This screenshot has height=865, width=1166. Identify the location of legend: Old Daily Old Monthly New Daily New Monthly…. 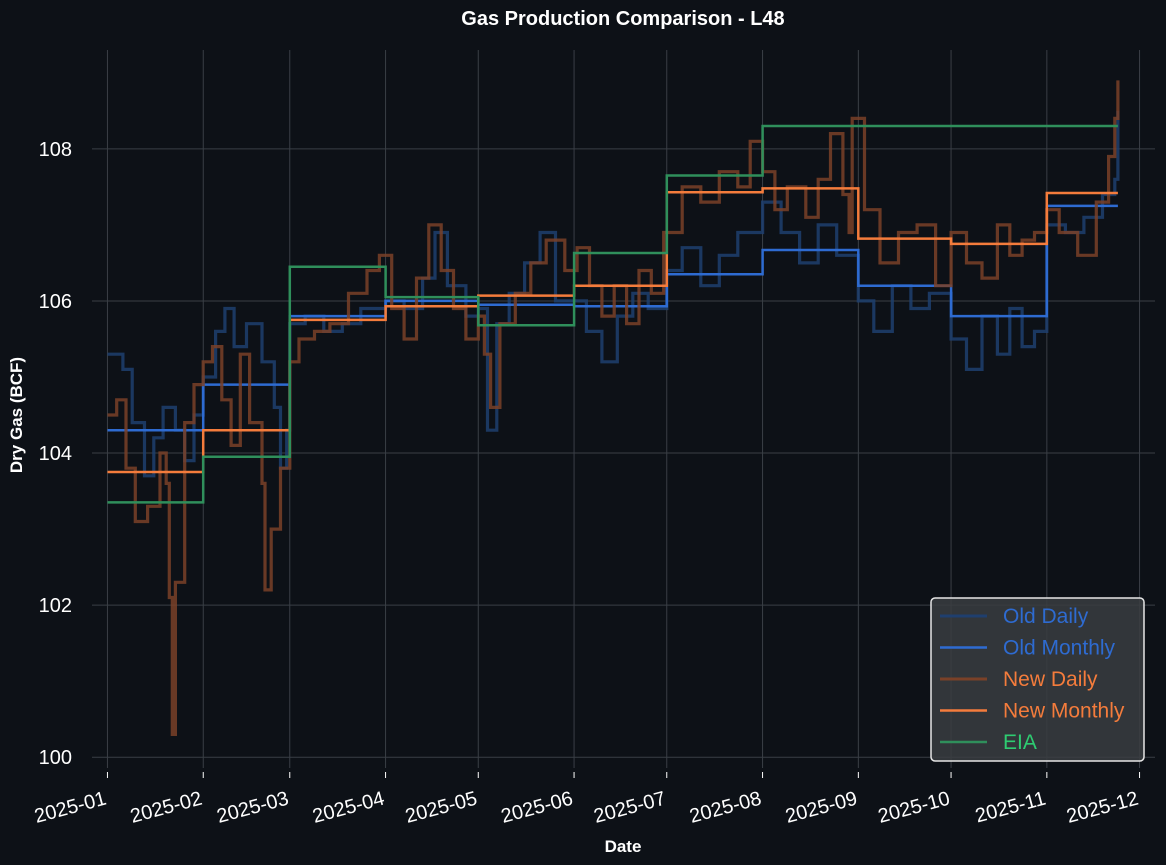
(1037, 679).